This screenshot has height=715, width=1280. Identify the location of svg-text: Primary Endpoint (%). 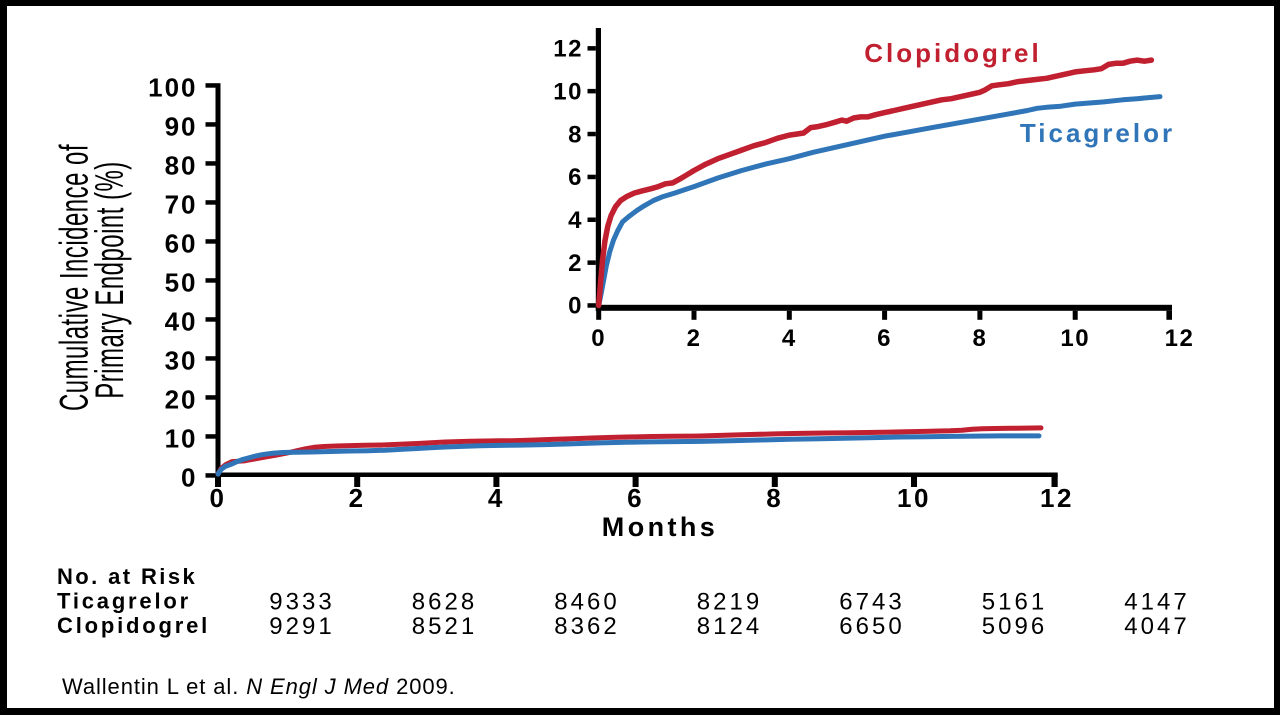
(109, 280).